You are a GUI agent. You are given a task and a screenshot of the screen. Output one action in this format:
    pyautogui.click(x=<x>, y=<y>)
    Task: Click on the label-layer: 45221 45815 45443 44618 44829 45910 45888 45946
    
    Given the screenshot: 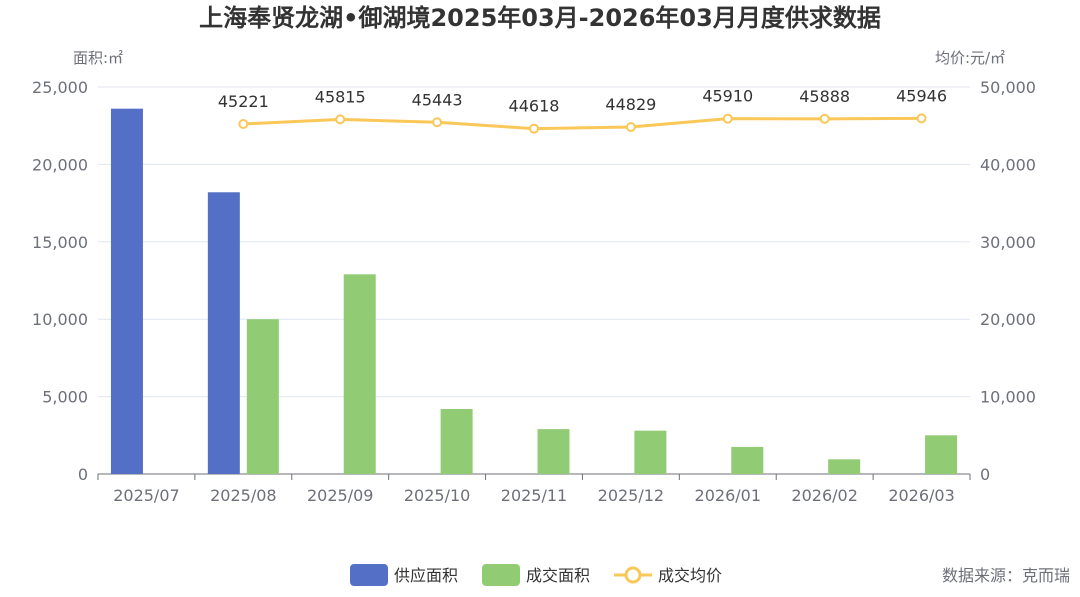 What is the action you would take?
    pyautogui.click(x=582, y=100)
    